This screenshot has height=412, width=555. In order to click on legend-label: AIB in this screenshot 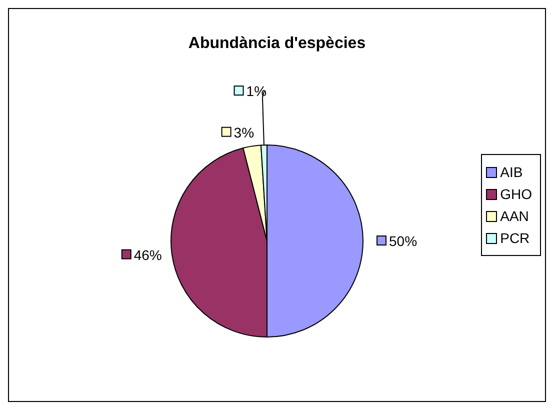, I will do `click(511, 172)`.